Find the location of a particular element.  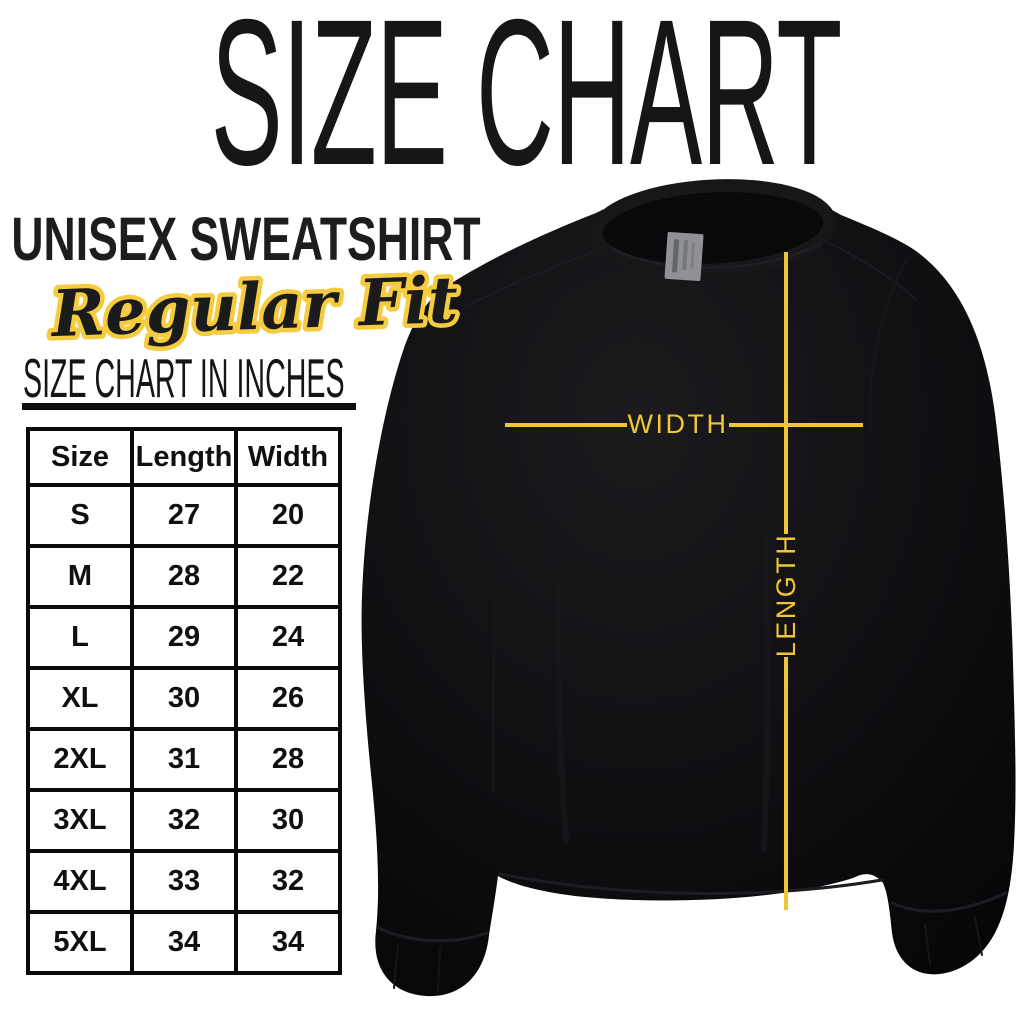

column-header-length: Length is located at coordinates (184, 457).